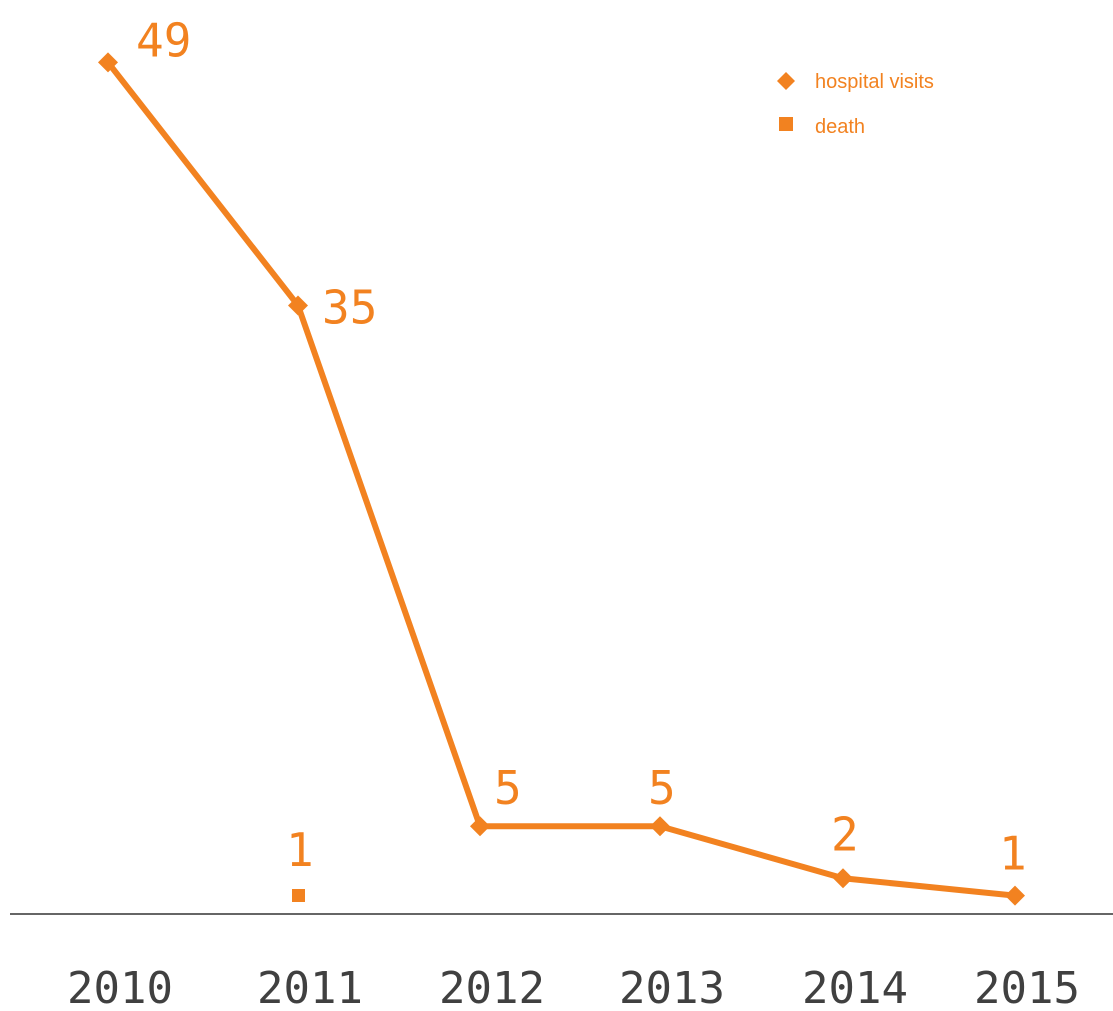  Describe the element at coordinates (298, 305) in the screenshot. I see `point-hospital-visits-2011` at that location.